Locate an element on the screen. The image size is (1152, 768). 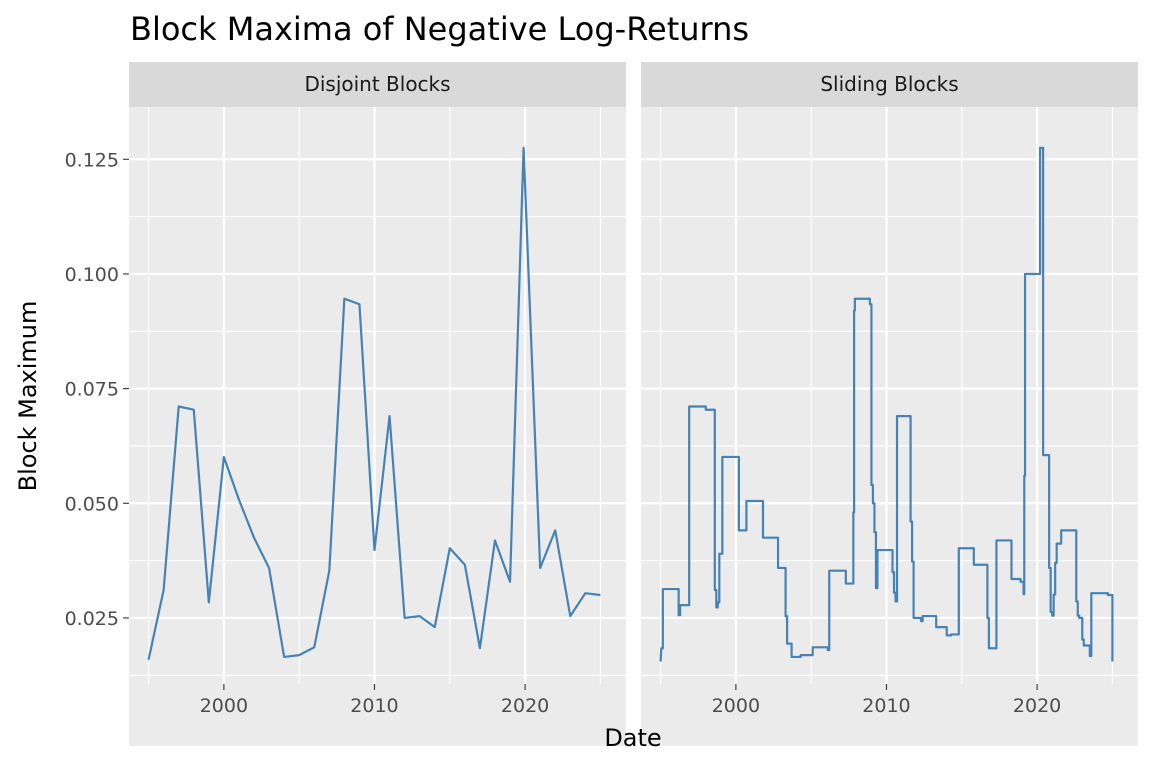
y-tick-label: 0.025 is located at coordinates (92, 619).